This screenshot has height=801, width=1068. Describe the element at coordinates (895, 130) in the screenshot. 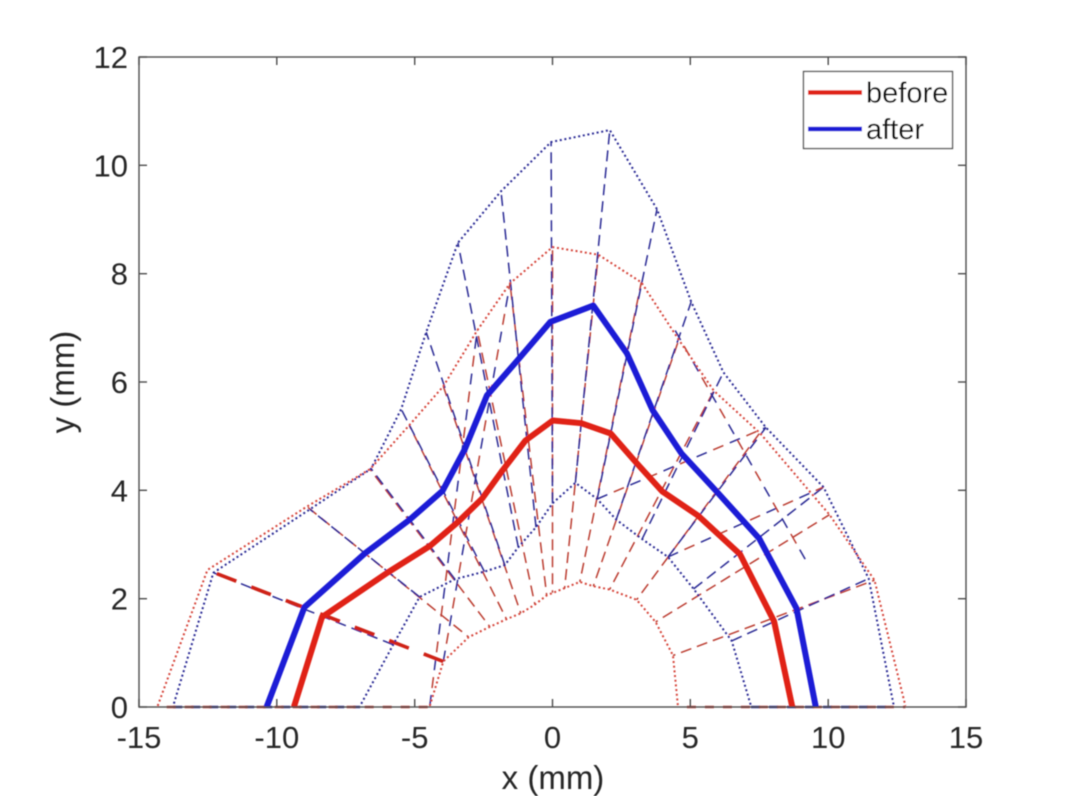

I see `svg-text: after` at that location.